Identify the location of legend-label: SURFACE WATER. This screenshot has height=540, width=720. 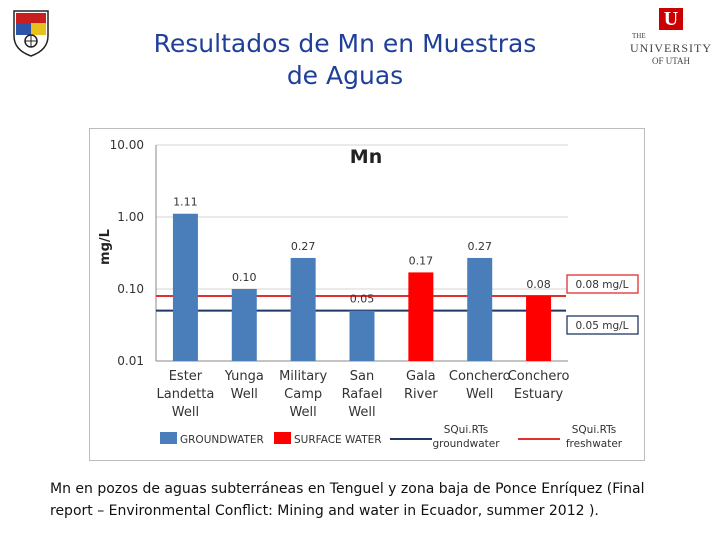
(338, 440).